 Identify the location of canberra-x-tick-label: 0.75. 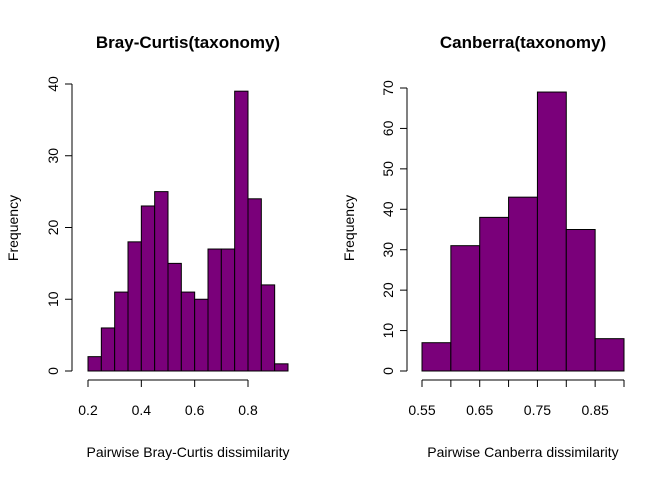
(537, 410).